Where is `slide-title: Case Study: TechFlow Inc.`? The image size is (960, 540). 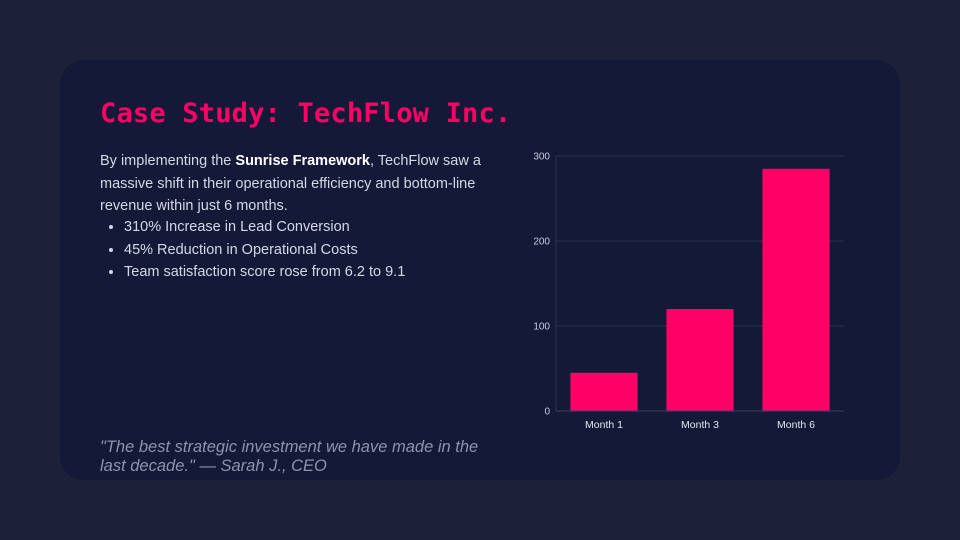
slide-title: Case Study: TechFlow Inc. is located at coordinates (306, 113).